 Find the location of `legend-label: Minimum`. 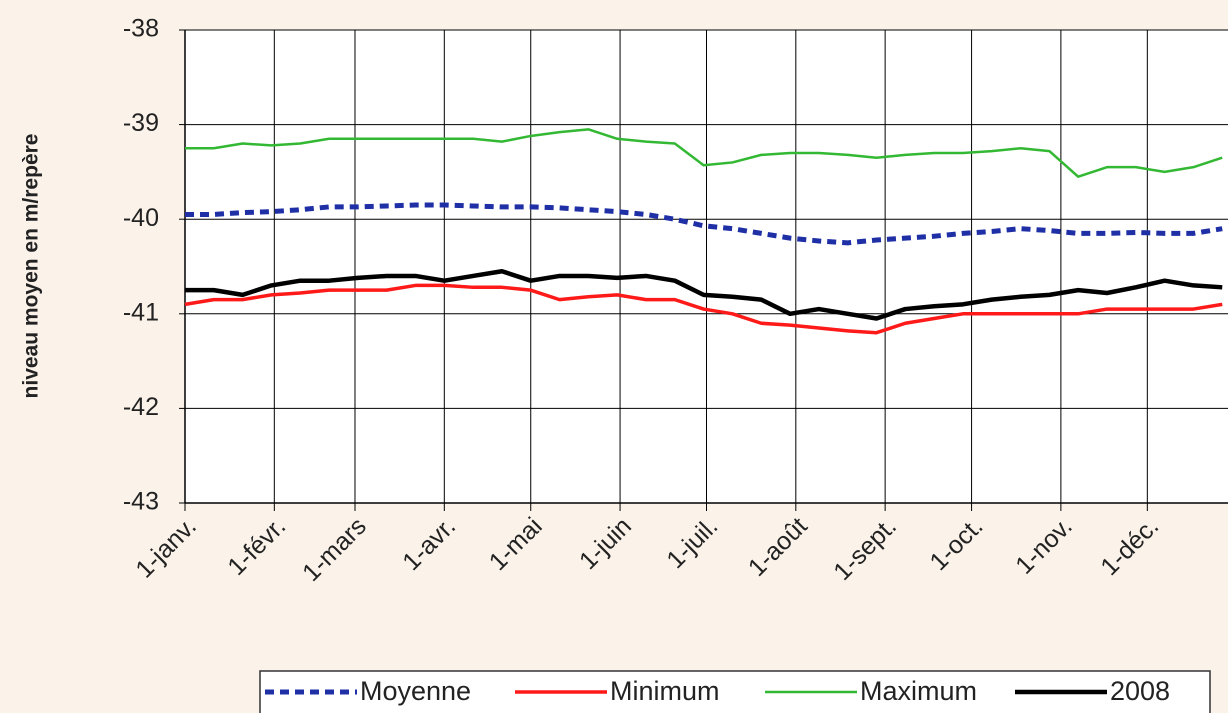

legend-label: Minimum is located at coordinates (665, 691).